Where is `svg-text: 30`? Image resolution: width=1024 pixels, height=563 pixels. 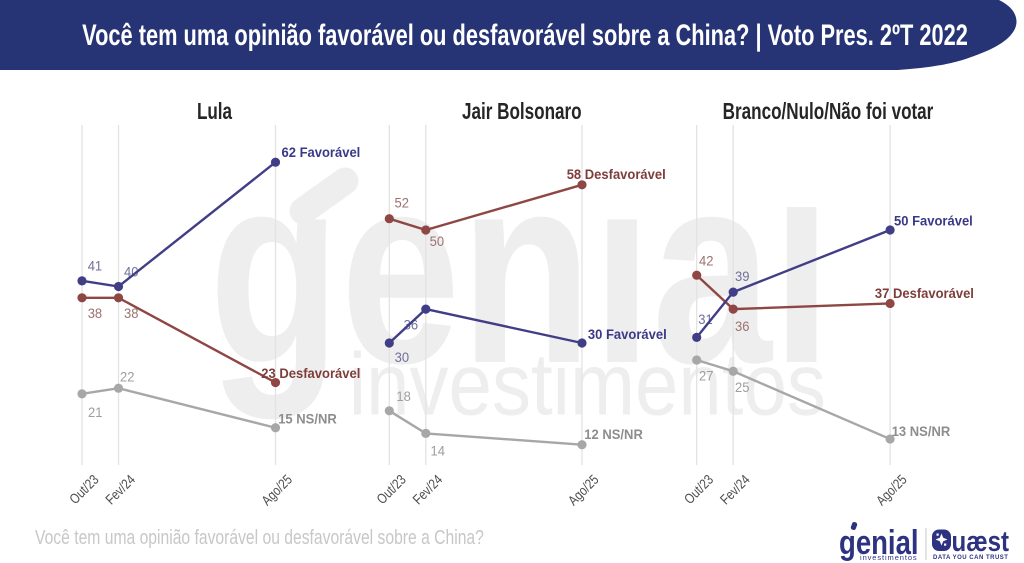
svg-text: 30 is located at coordinates (402, 358).